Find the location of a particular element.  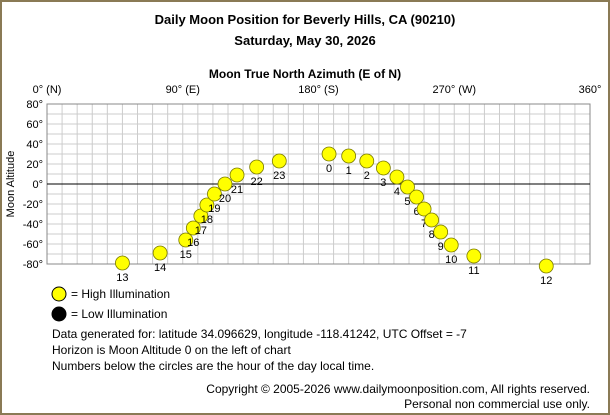

x-tick-label: 180° (S) is located at coordinates (318, 90).